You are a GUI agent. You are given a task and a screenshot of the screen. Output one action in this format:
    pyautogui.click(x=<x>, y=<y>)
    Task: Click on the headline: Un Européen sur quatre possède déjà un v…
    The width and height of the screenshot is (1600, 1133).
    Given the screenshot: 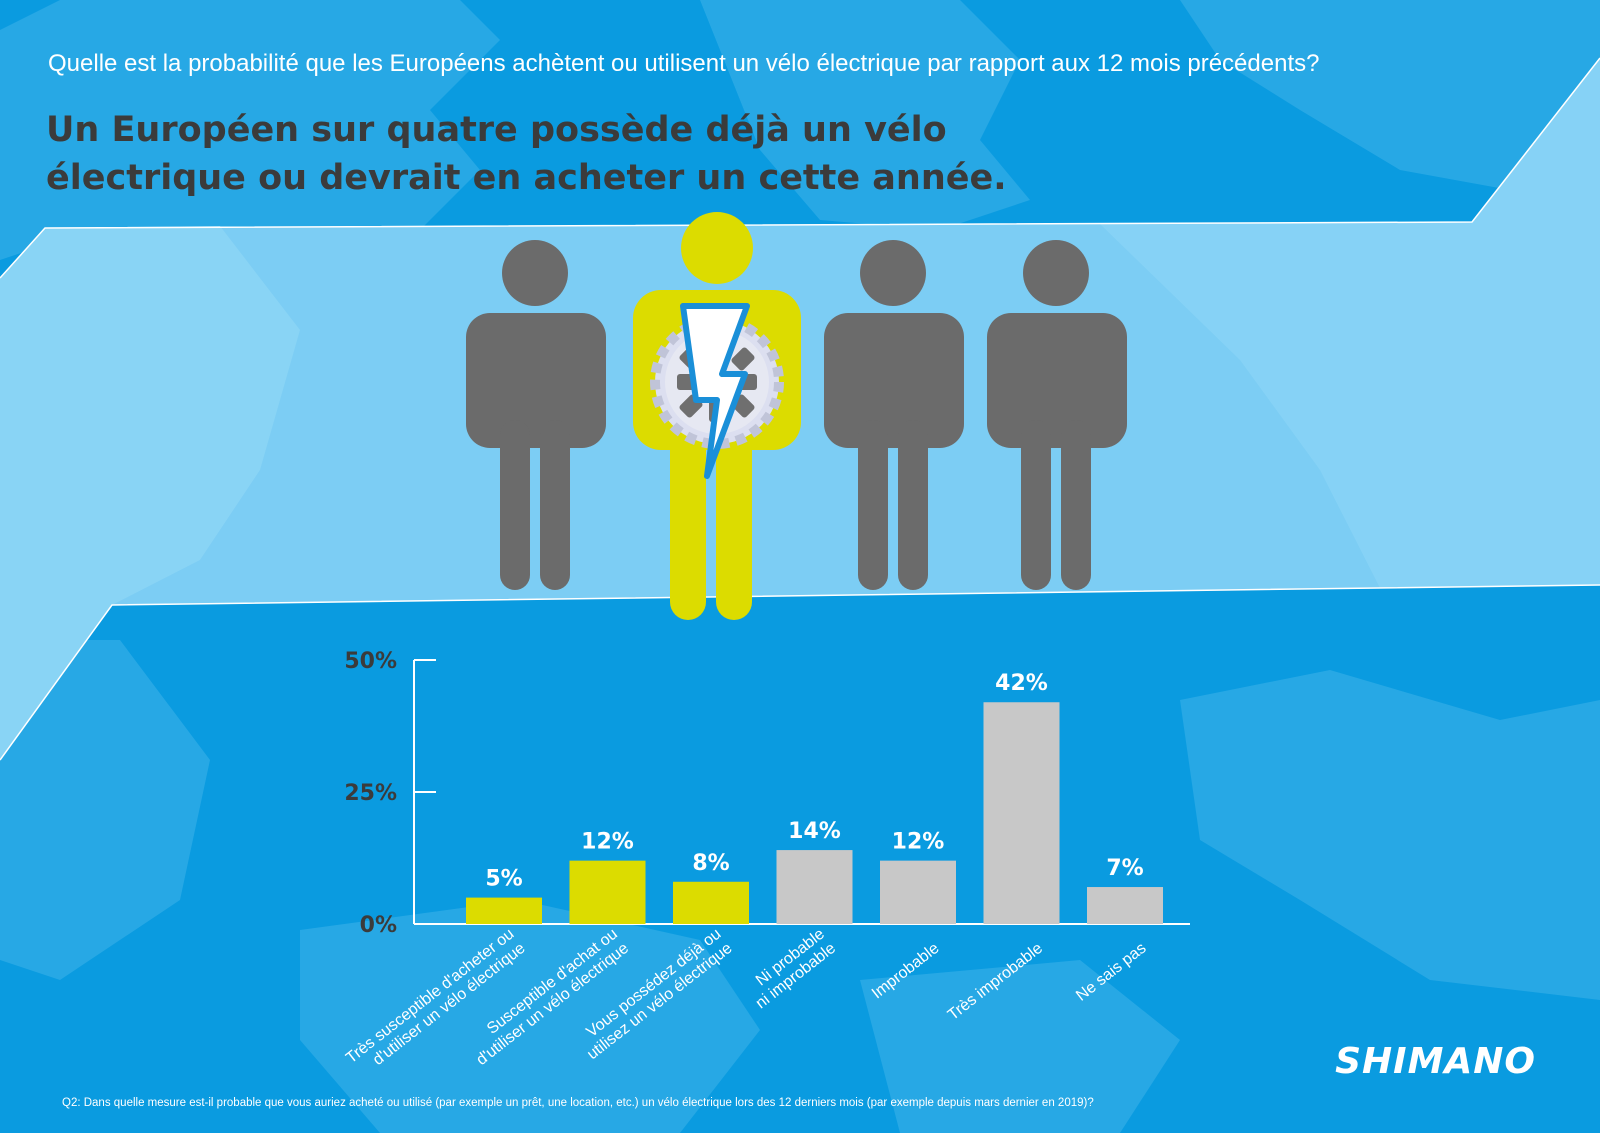 What is the action you would take?
    pyautogui.click(x=546, y=154)
    